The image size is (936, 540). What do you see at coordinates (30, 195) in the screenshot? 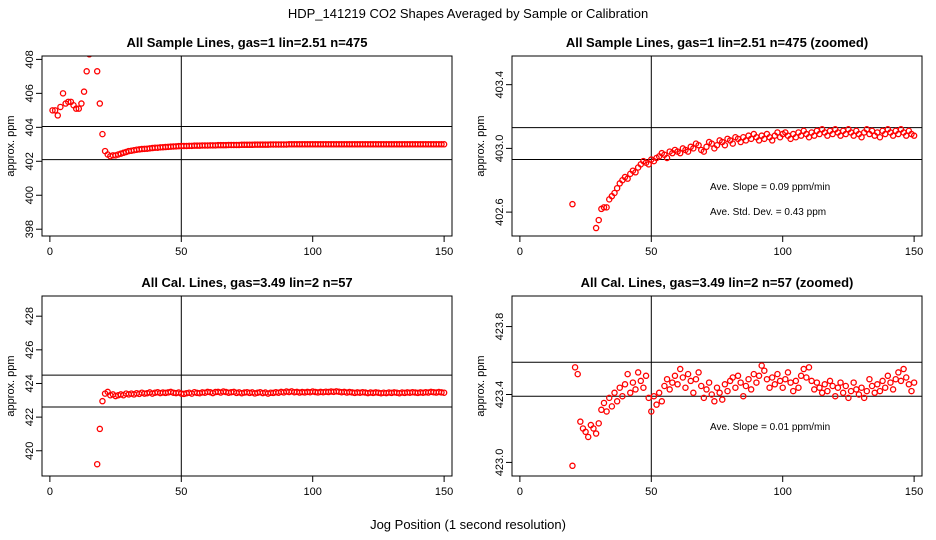
I see `y-tick-label: 400` at bounding box center [30, 195].